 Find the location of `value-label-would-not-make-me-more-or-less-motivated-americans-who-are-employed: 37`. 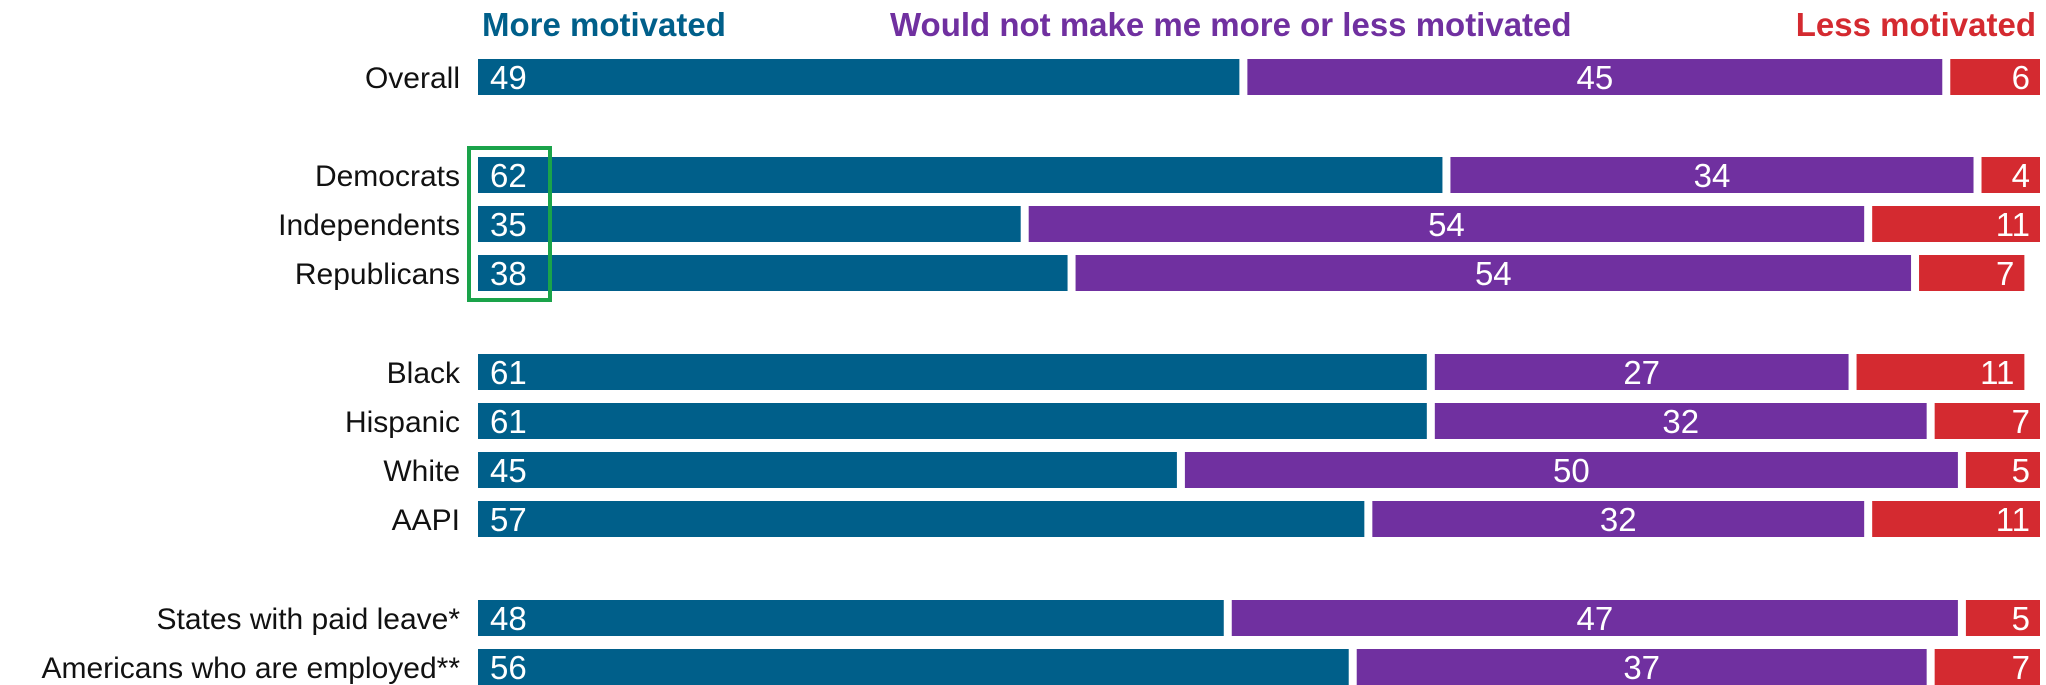

value-label-would-not-make-me-more-or-less-motivated-americans-who-are-employed: 37 is located at coordinates (1641, 667).